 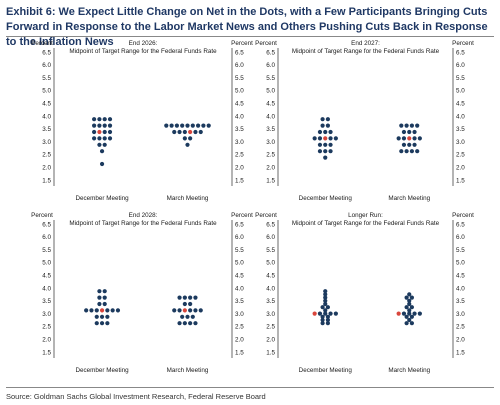 What do you see at coordinates (460, 180) in the screenshot?
I see `y-tick-label-right: 1.5` at bounding box center [460, 180].